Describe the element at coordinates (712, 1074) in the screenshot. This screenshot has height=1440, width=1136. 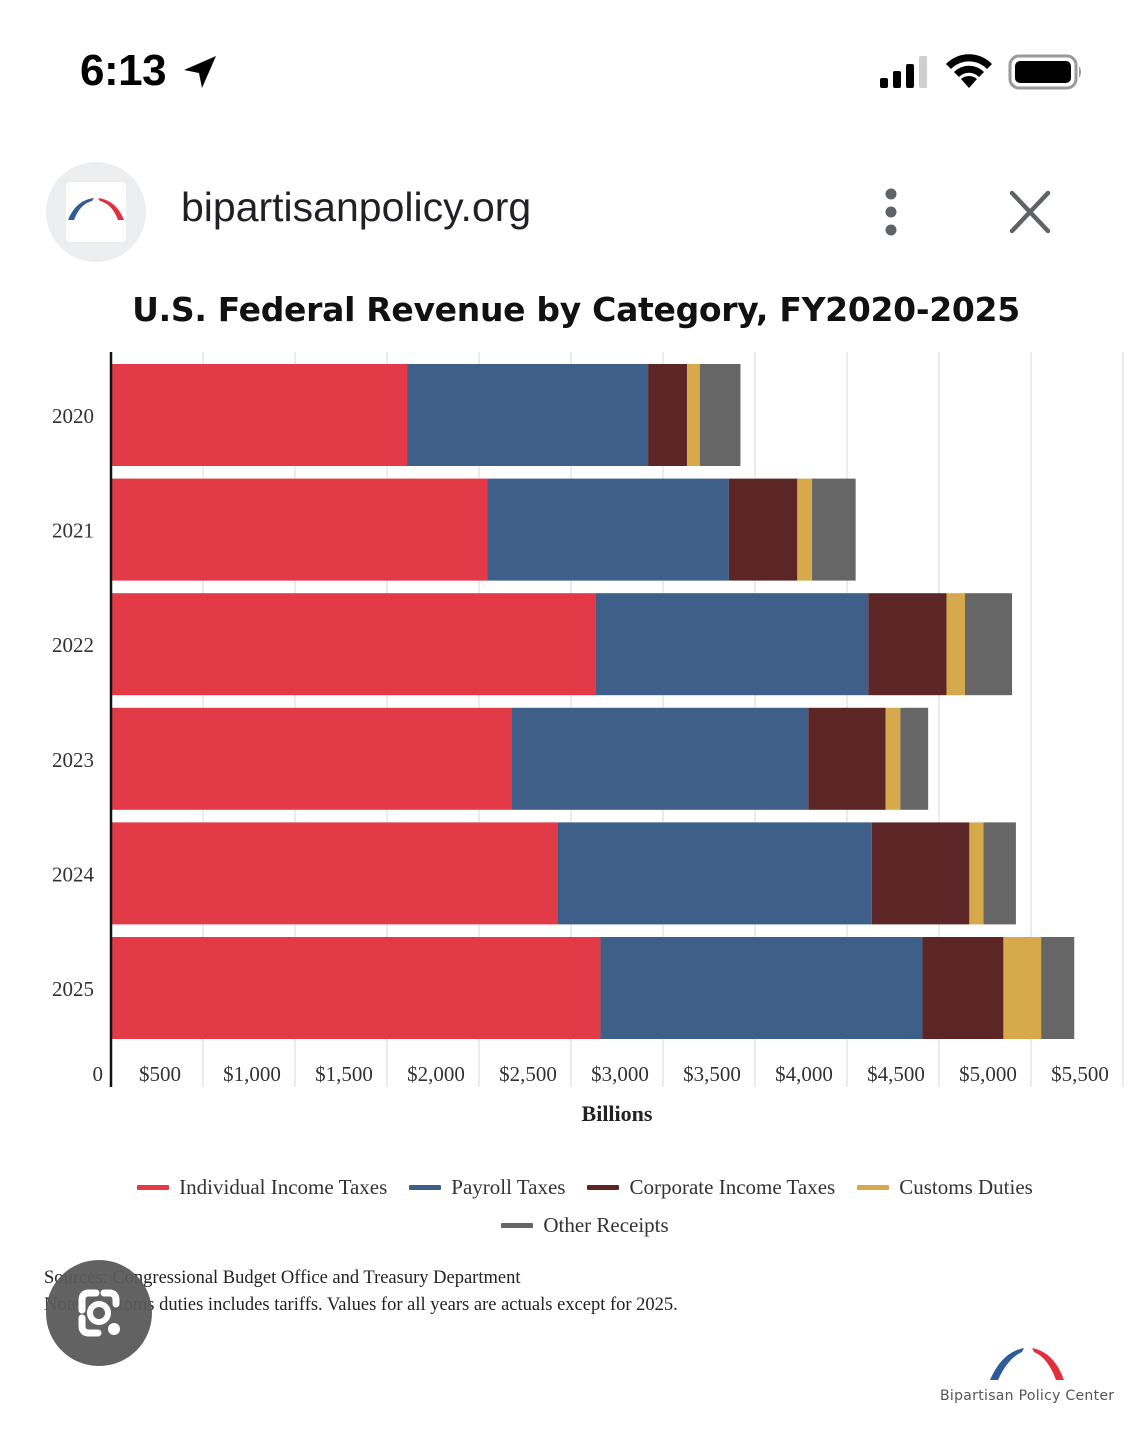
I see `x-tick-label: $3,500` at that location.